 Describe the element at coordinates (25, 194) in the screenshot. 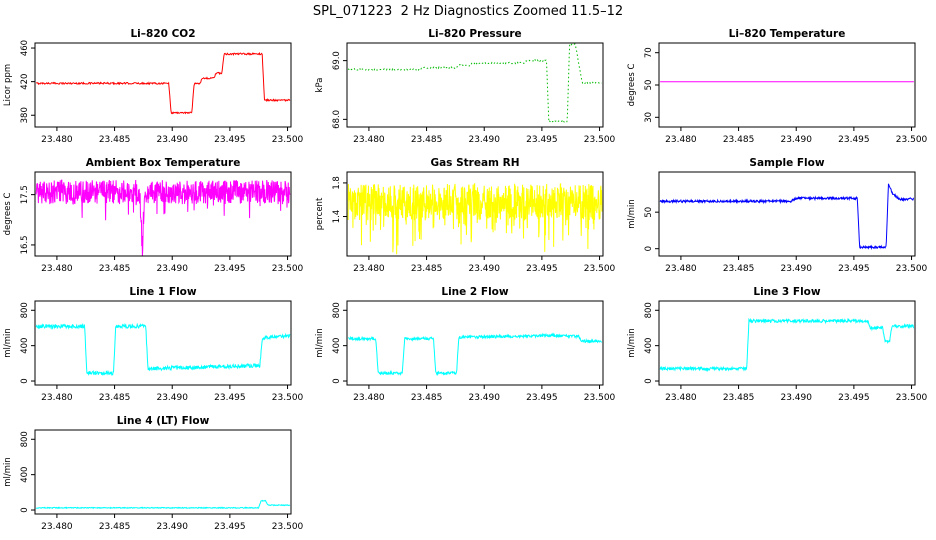

I see `y-tick-label: 17.5` at that location.